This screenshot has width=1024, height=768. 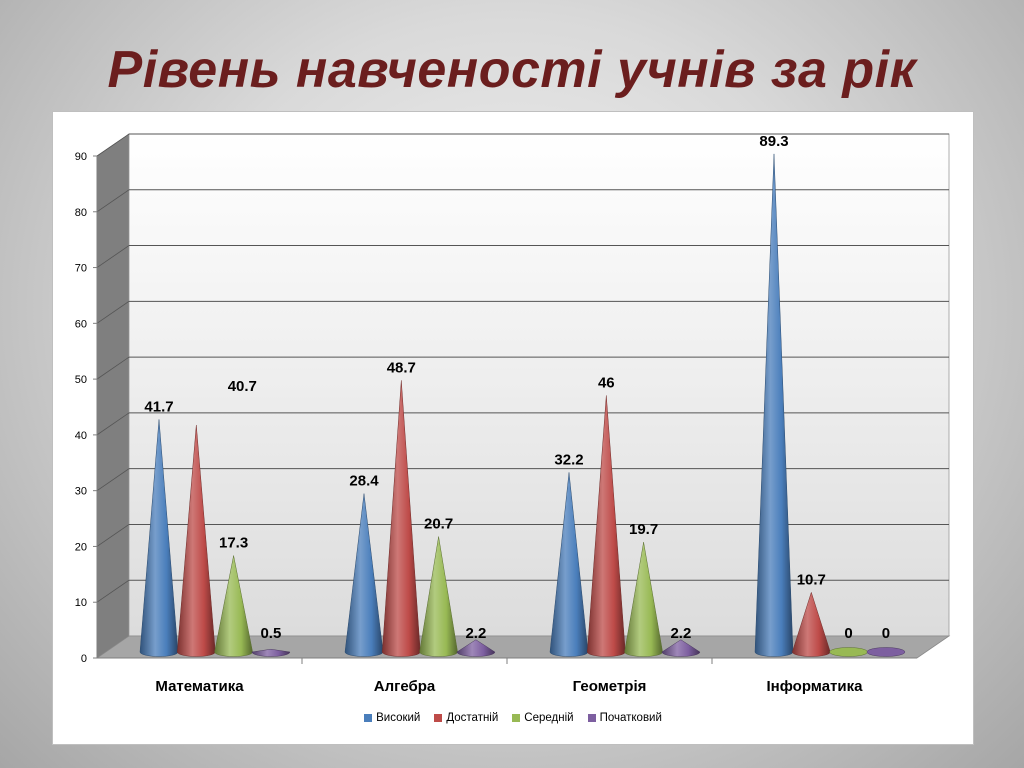 What do you see at coordinates (405, 686) in the screenshot?
I see `category-label: Алгебра` at bounding box center [405, 686].